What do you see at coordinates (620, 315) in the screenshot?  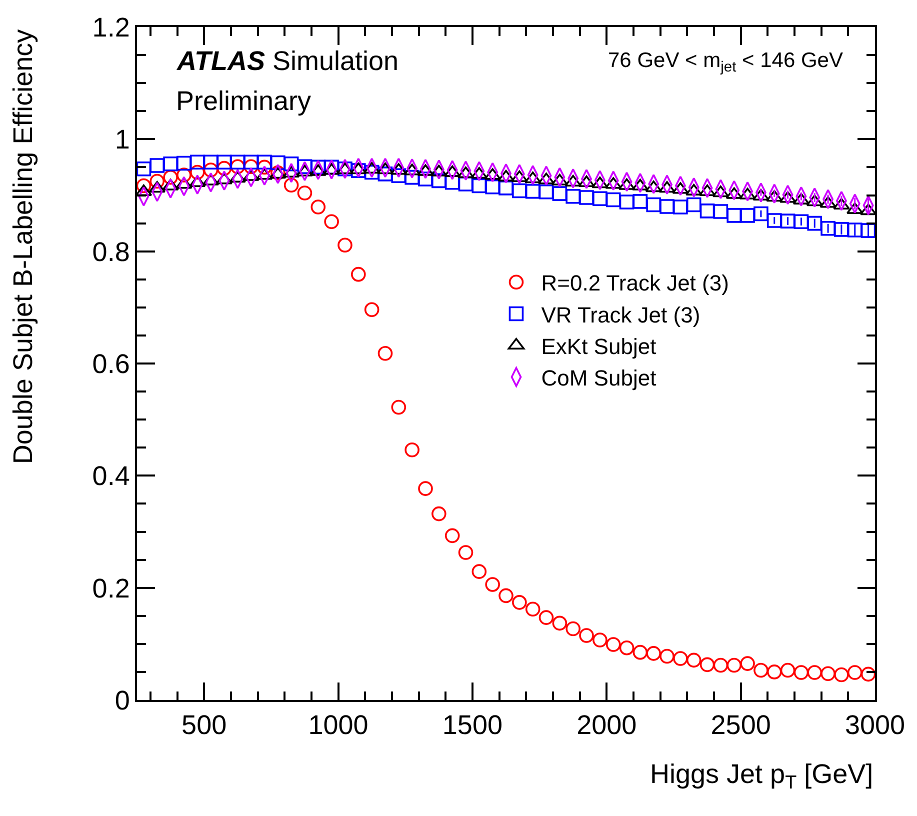 I see `legend-label: VR Track Jet (3)` at bounding box center [620, 315].